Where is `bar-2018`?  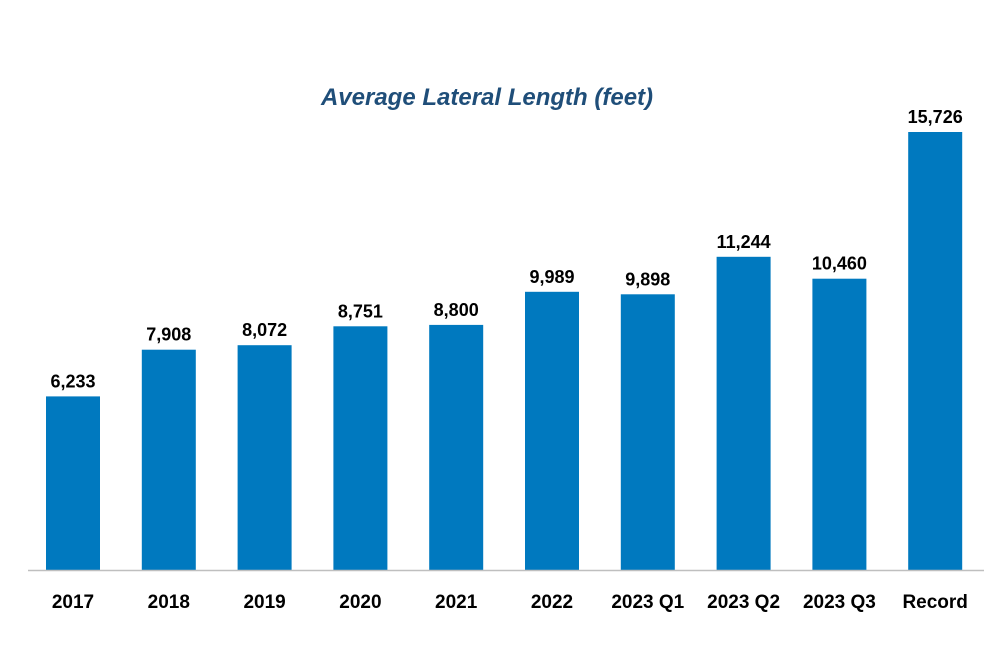 bar-2018 is located at coordinates (168, 459).